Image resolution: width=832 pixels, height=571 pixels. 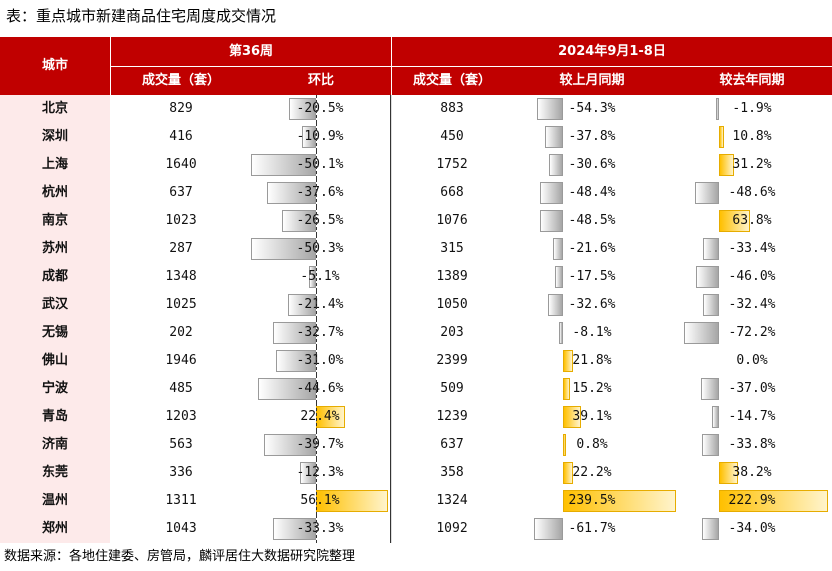 What do you see at coordinates (452, 416) in the screenshot?
I see `period-volume: 1239` at bounding box center [452, 416].